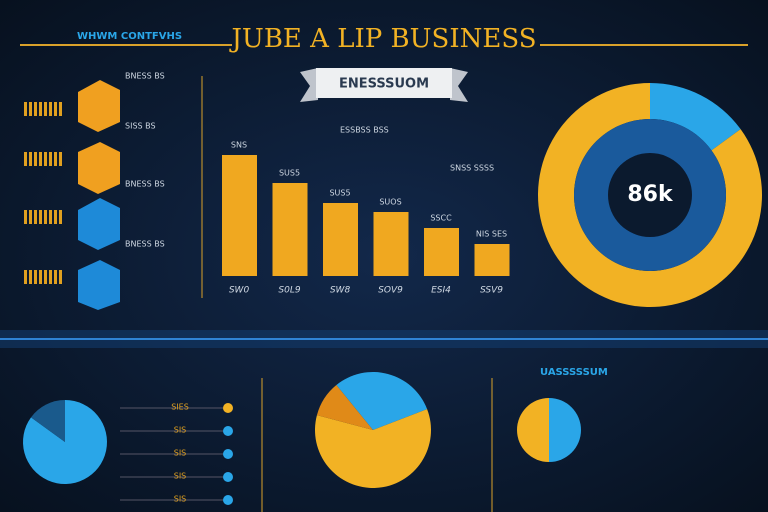 This screenshot has width=768, height=512. What do you see at coordinates (140, 126) in the screenshot?
I see `item-label: SISS BS` at bounding box center [140, 126].